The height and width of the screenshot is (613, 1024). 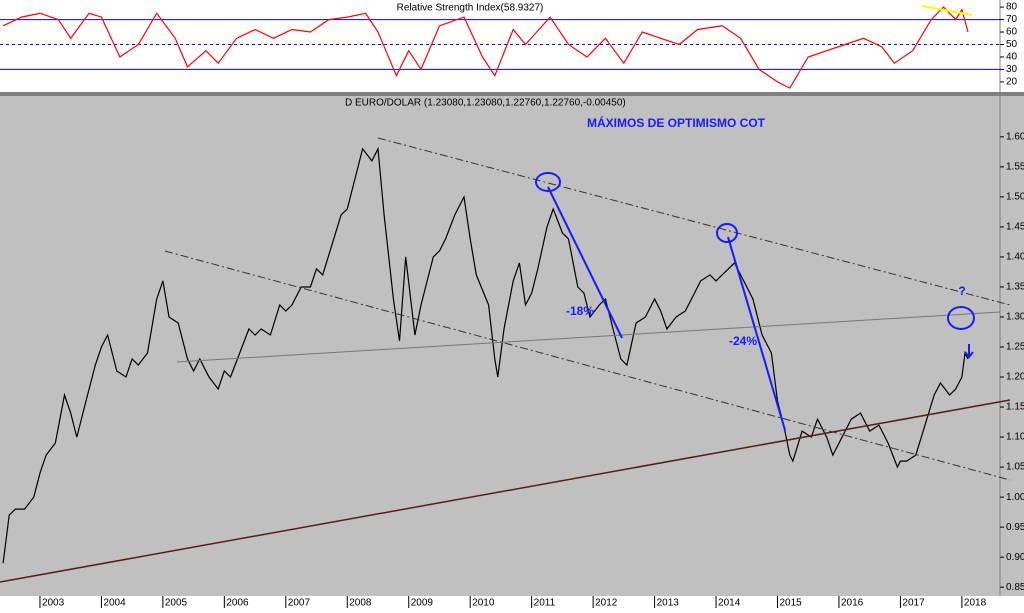 What do you see at coordinates (485, 47) in the screenshot?
I see `series-line` at bounding box center [485, 47].